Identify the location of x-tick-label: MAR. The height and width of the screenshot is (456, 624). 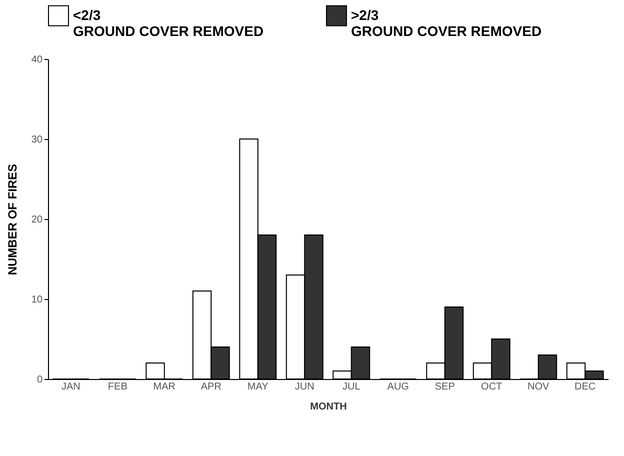
(164, 387).